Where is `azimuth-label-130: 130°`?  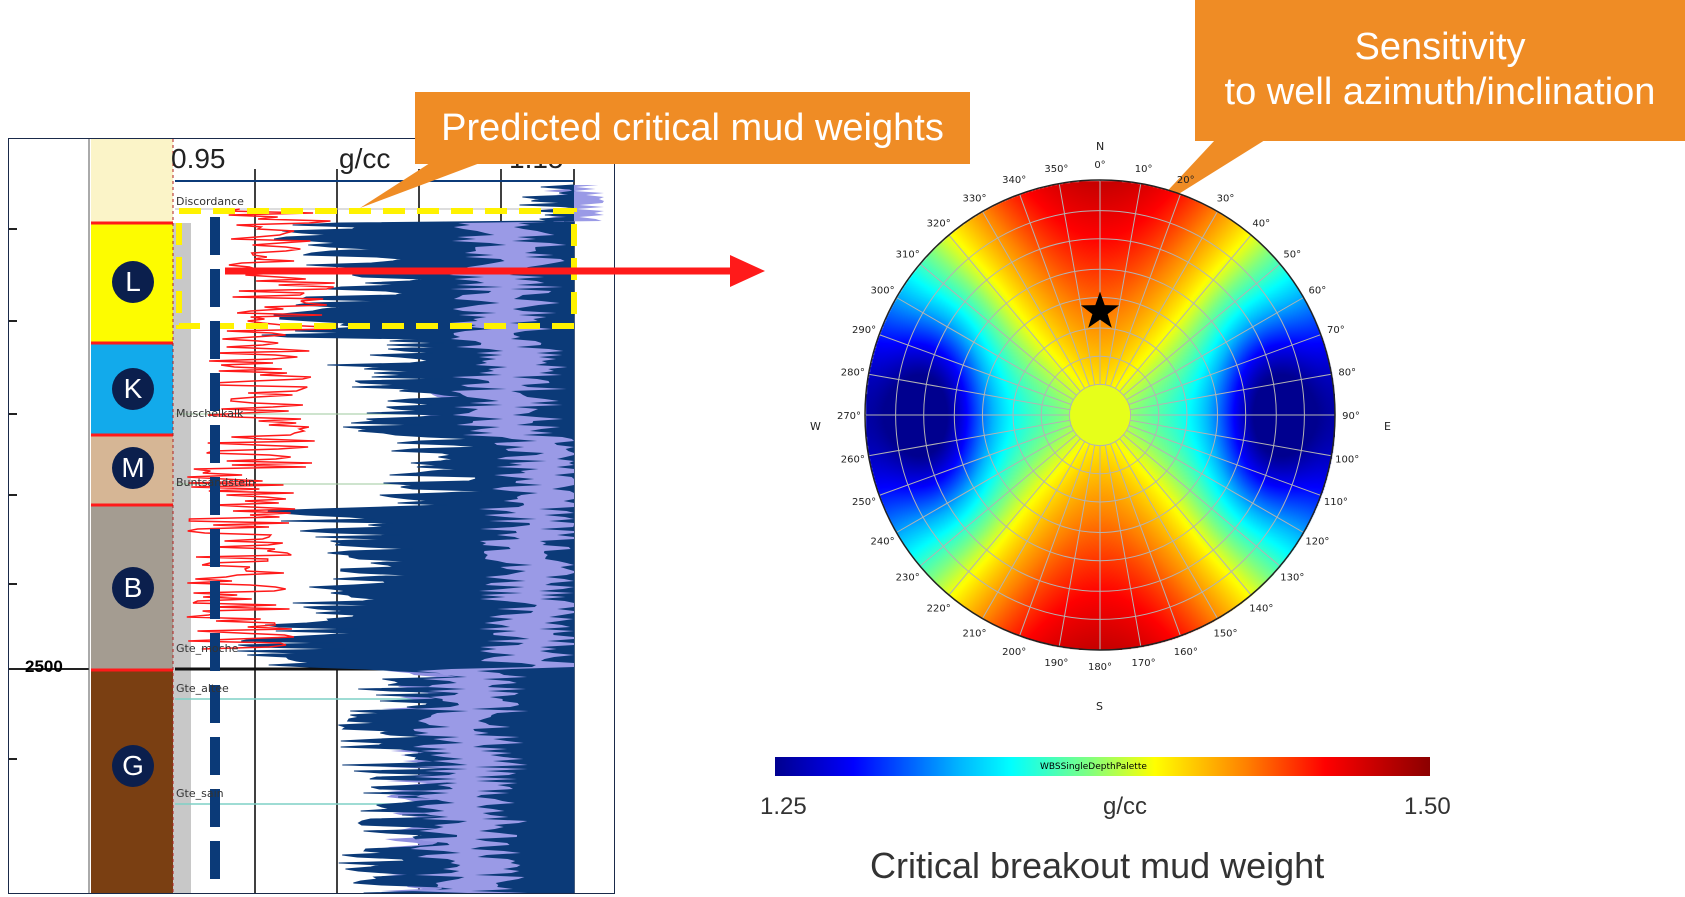 azimuth-label-130: 130° is located at coordinates (1292, 577).